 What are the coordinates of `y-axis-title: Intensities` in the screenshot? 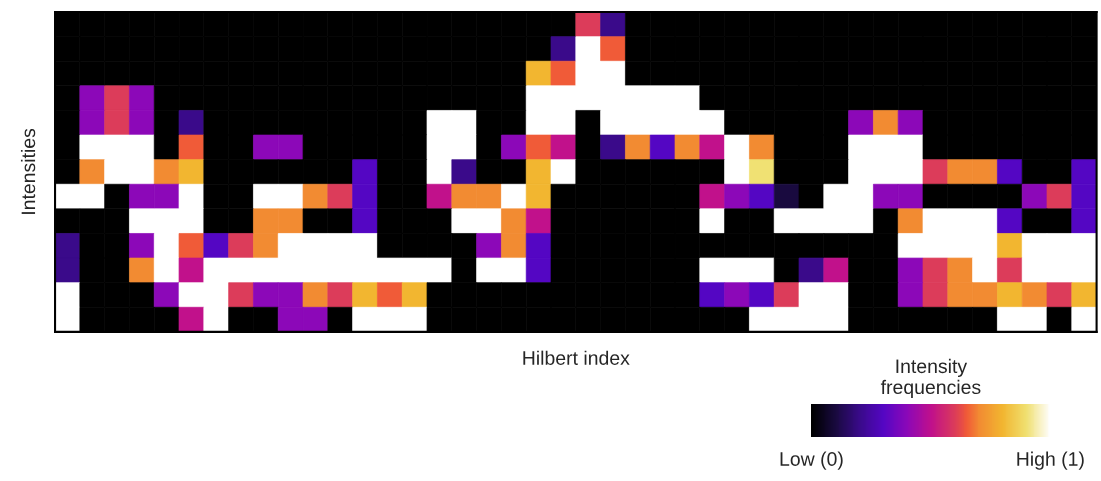 It's located at (28, 171).